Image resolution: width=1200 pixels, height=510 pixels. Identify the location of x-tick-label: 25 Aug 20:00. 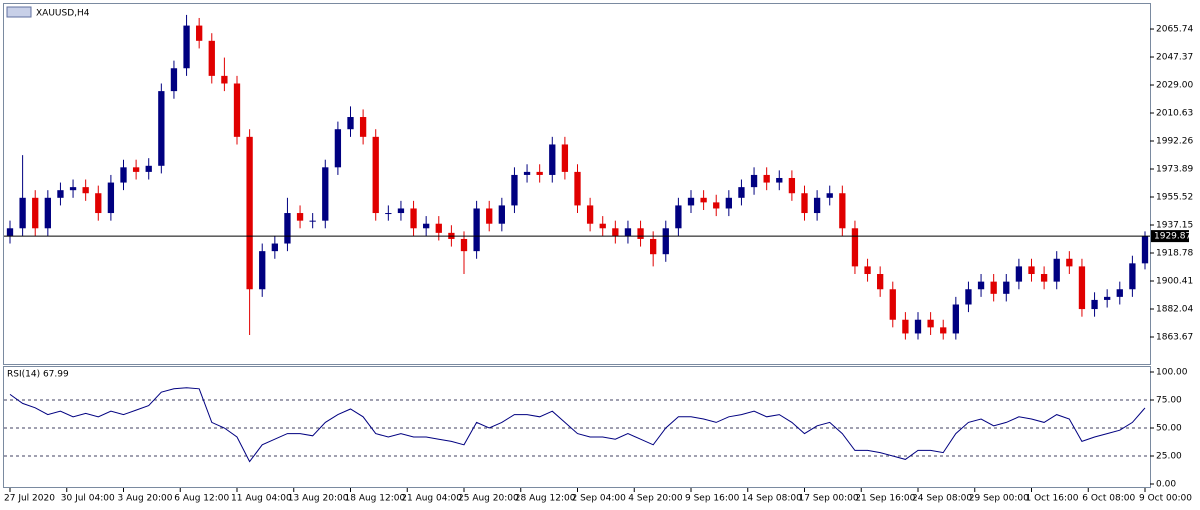
(488, 499).